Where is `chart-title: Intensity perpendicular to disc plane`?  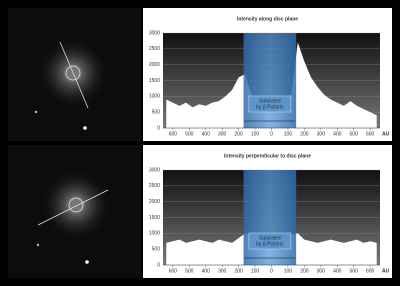
chart-title: Intensity perpendicular to disc plane is located at coordinates (267, 156).